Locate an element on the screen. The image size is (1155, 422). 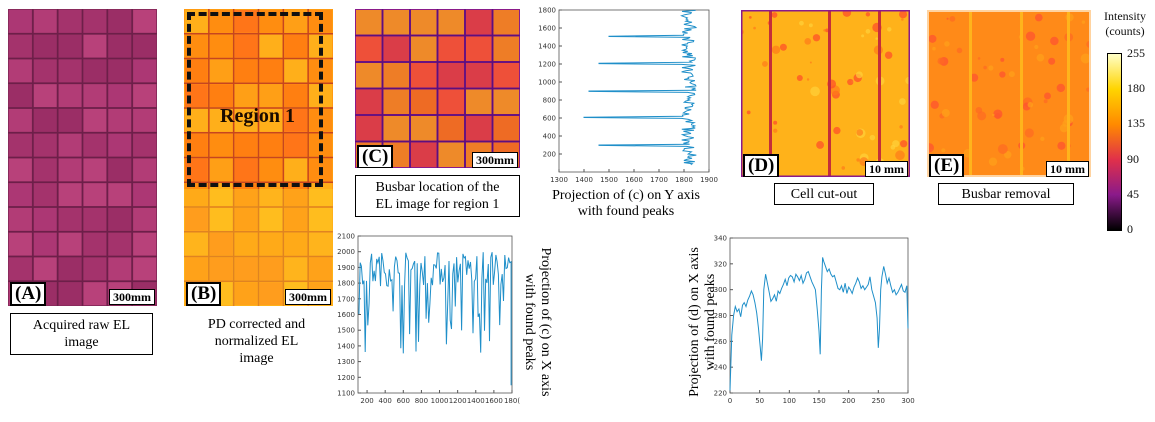
x-tick-label: 1600 is located at coordinates (494, 401).